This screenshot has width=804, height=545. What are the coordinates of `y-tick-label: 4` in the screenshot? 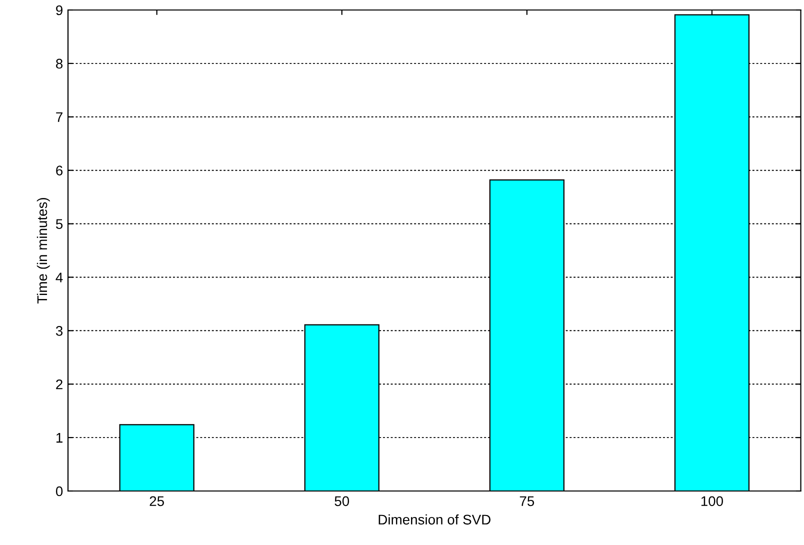 It's located at (59, 277).